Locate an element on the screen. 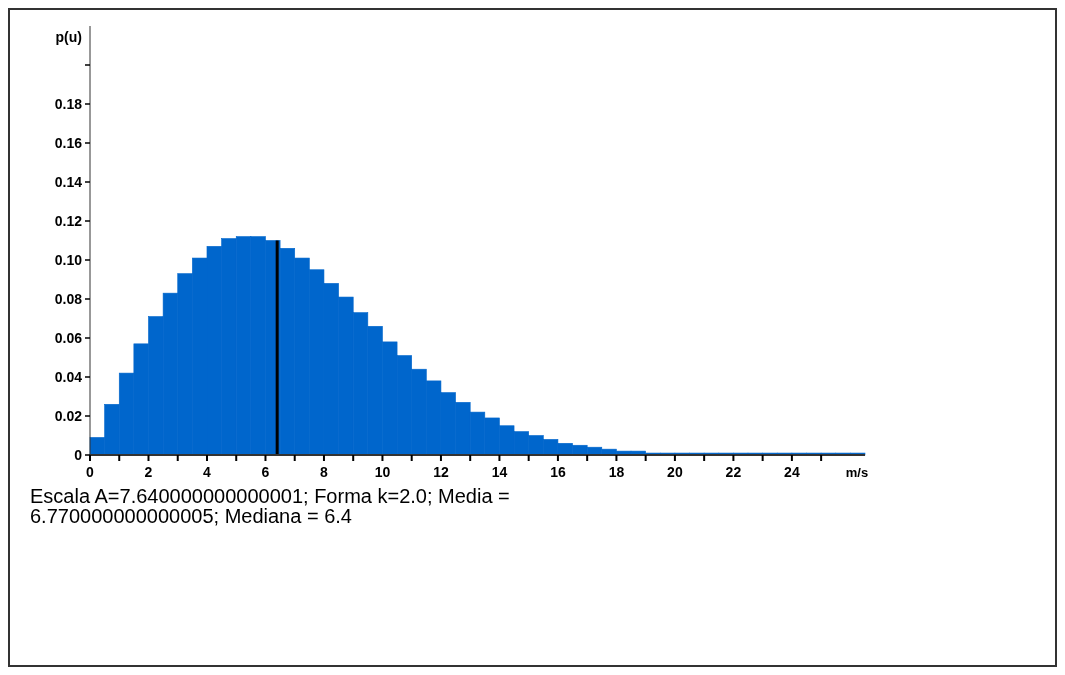 Image resolution: width=1065 pixels, height=675 pixels. x-tick-label: 0 is located at coordinates (90, 472).